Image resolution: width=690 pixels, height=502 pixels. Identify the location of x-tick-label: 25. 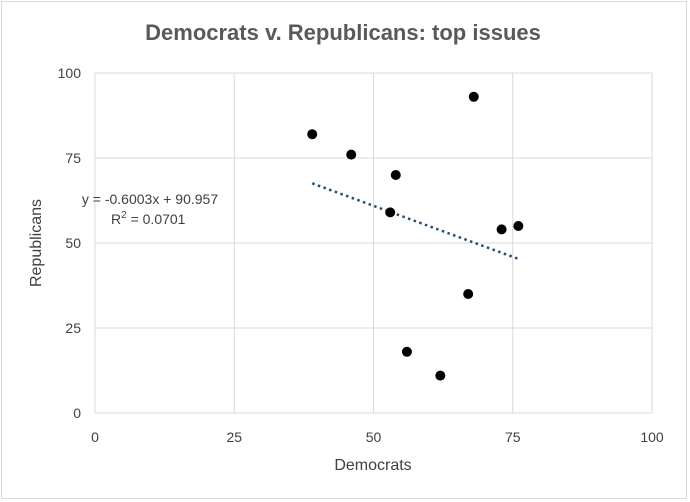
(234, 437).